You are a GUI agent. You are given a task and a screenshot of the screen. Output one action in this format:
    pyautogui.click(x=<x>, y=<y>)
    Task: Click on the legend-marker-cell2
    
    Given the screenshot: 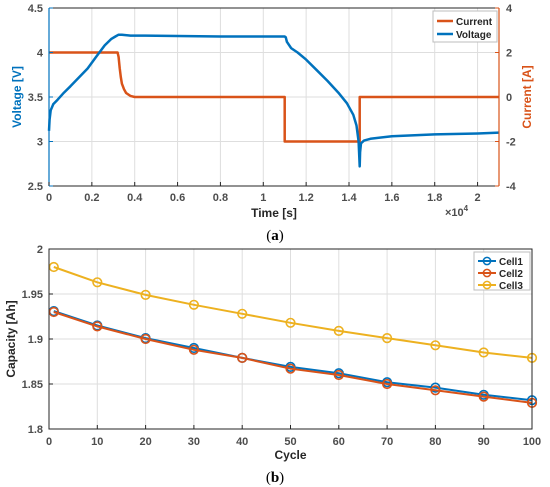 What is the action you would take?
    pyautogui.click(x=487, y=273)
    